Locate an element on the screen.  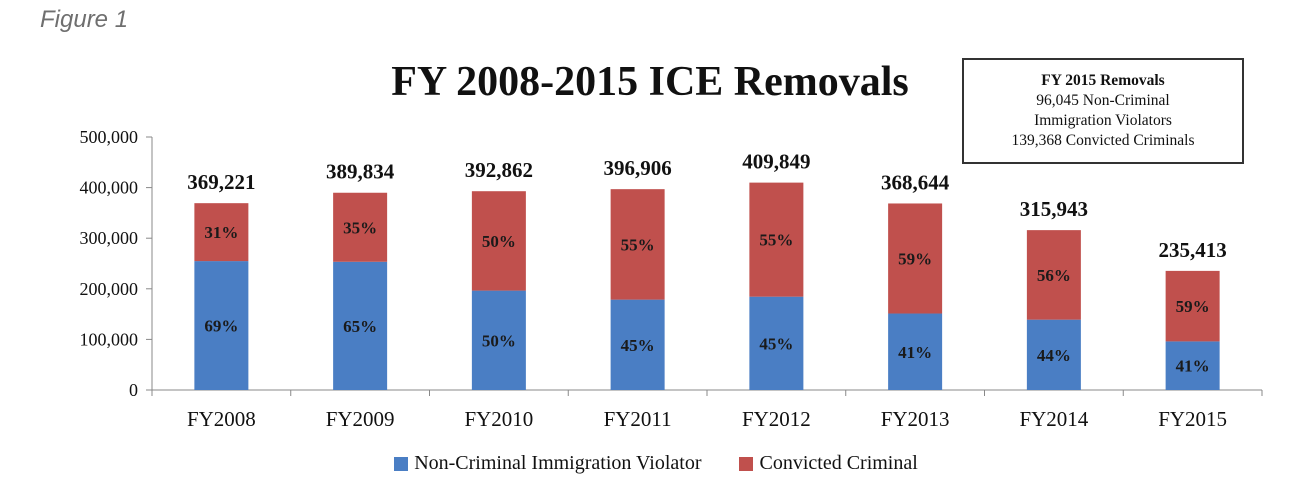
bar-percent-label-non-criminal: 44% is located at coordinates (1054, 355).